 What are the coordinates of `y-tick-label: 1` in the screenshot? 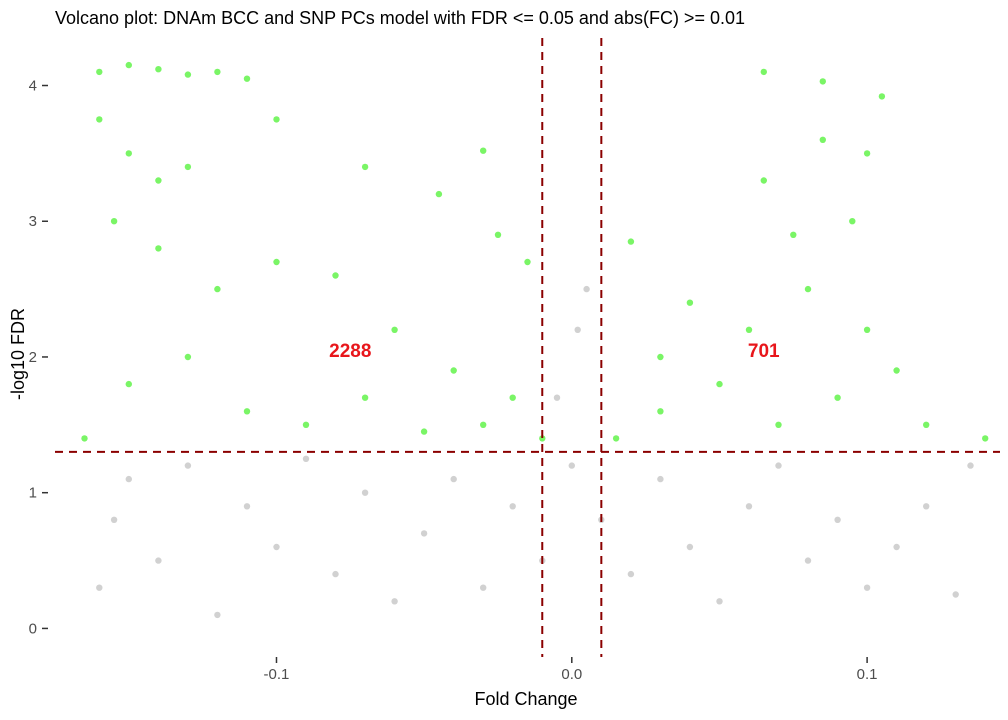 It's located at (33, 493).